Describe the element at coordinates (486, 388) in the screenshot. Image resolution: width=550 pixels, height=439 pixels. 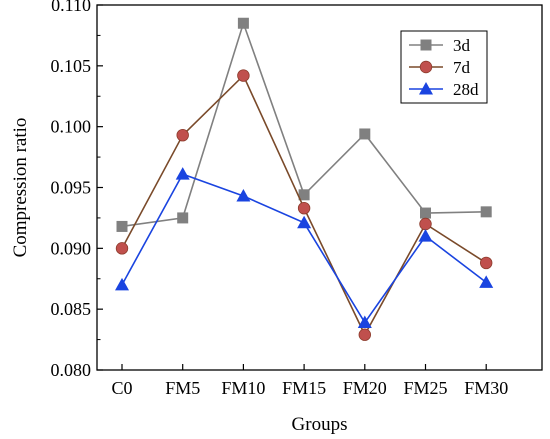
I see `x-tick-label: FM30` at that location.